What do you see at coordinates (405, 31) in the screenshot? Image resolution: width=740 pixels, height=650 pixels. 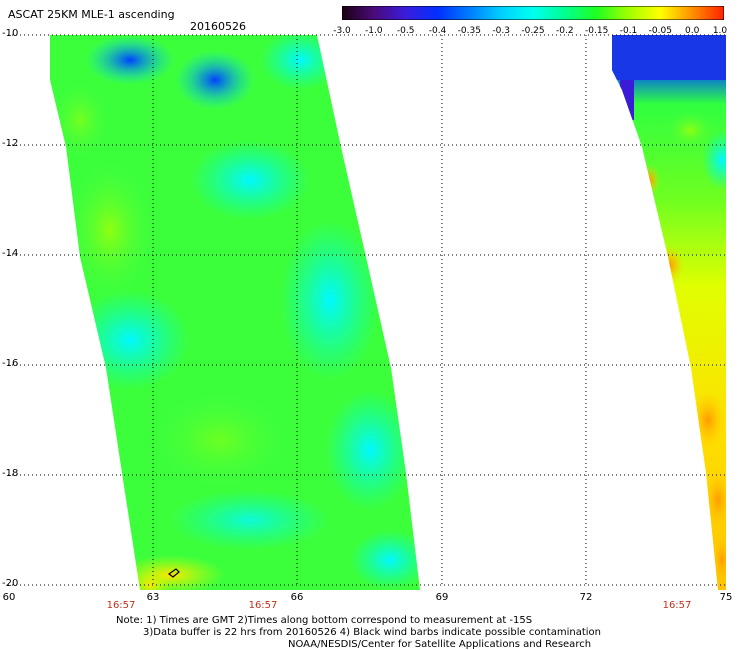 I see `colorbar-label: -0.5` at bounding box center [405, 31].